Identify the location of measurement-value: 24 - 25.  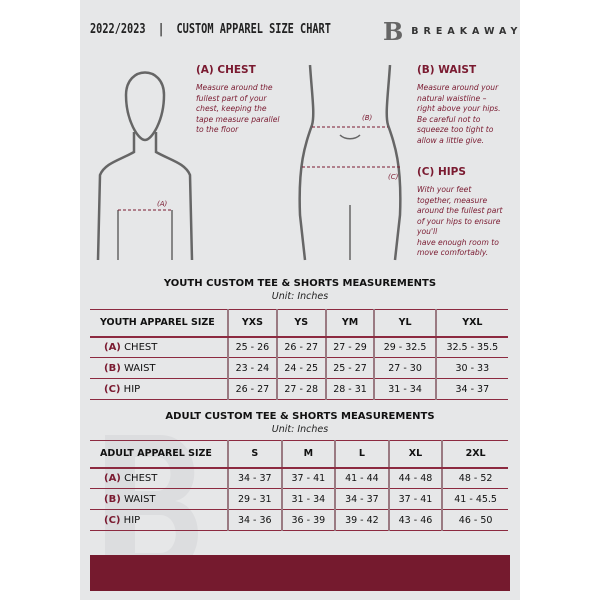
(300, 368).